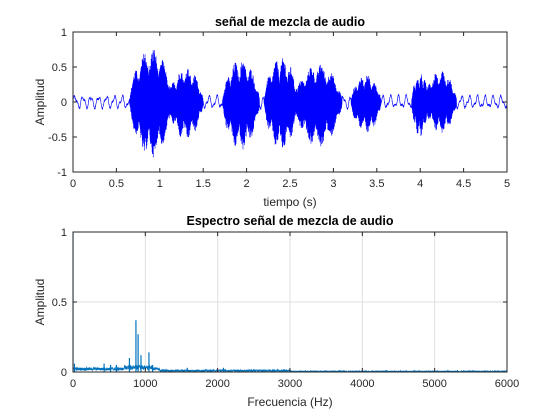  I want to click on spectrum-ylabel: Amplitud, so click(40, 302).